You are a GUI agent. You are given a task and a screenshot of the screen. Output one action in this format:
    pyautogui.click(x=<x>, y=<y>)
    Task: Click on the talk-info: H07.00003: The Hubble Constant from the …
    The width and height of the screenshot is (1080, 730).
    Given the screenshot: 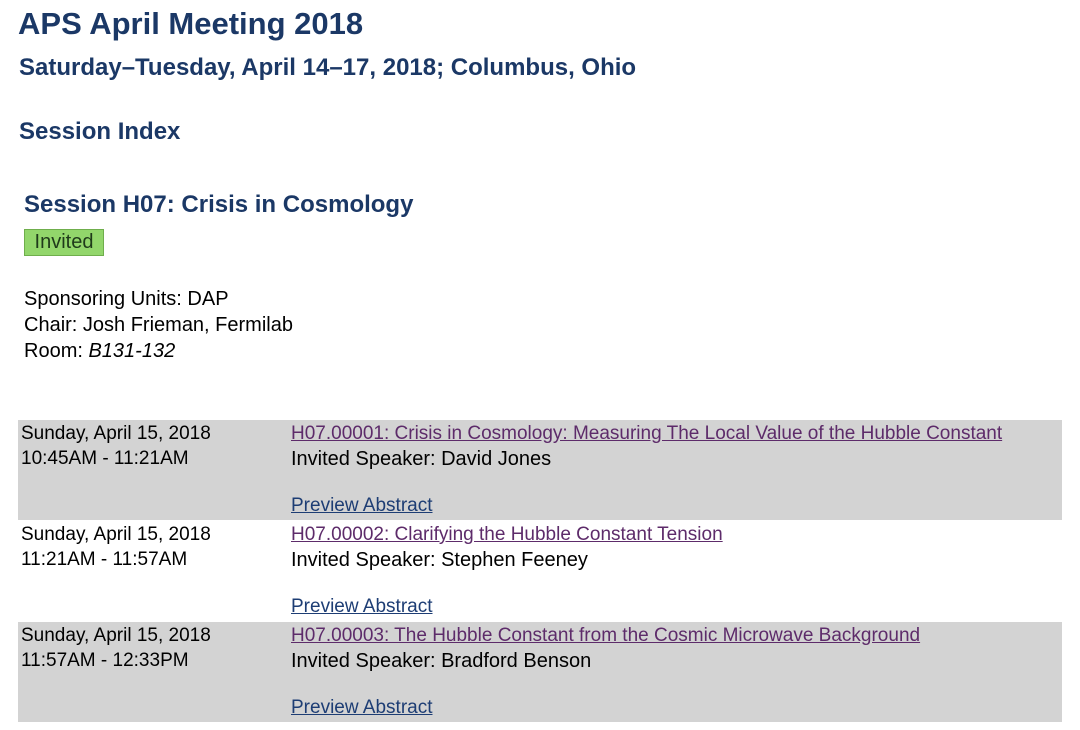 What is the action you would take?
    pyautogui.click(x=676, y=648)
    